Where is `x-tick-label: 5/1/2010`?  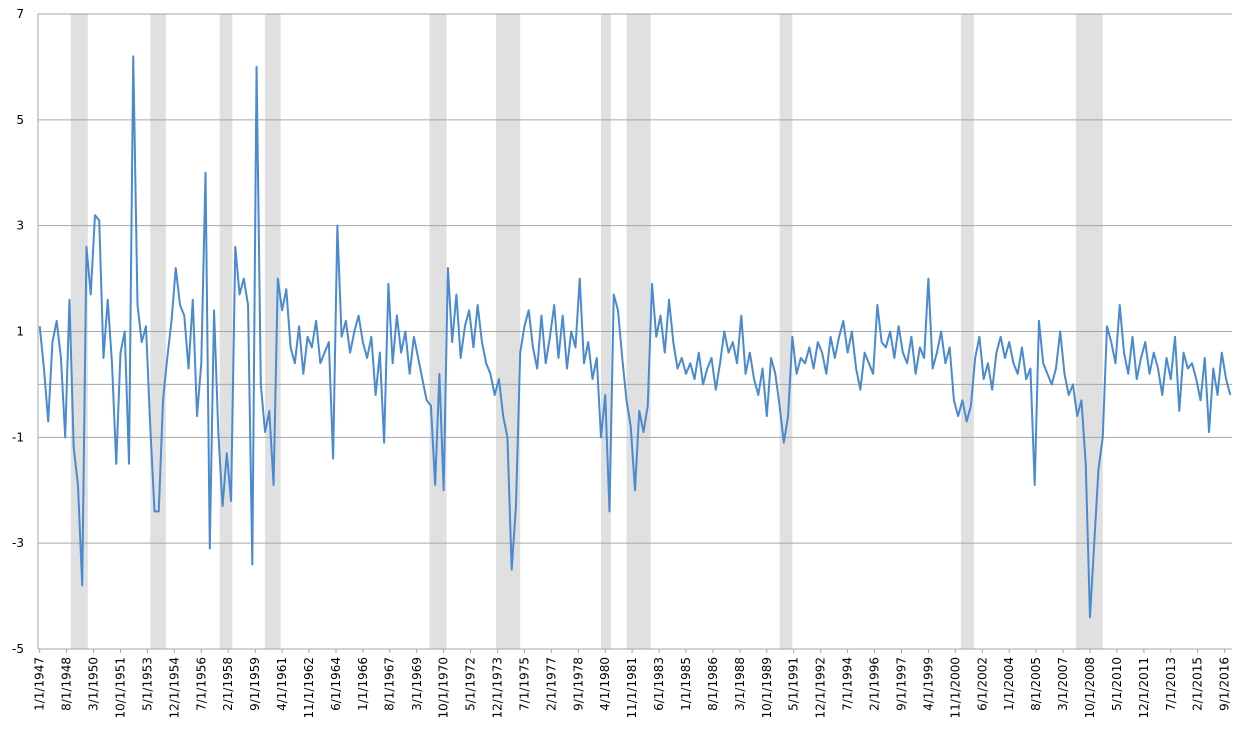
x-tick-label: 5/1/2010 is located at coordinates (1117, 684).